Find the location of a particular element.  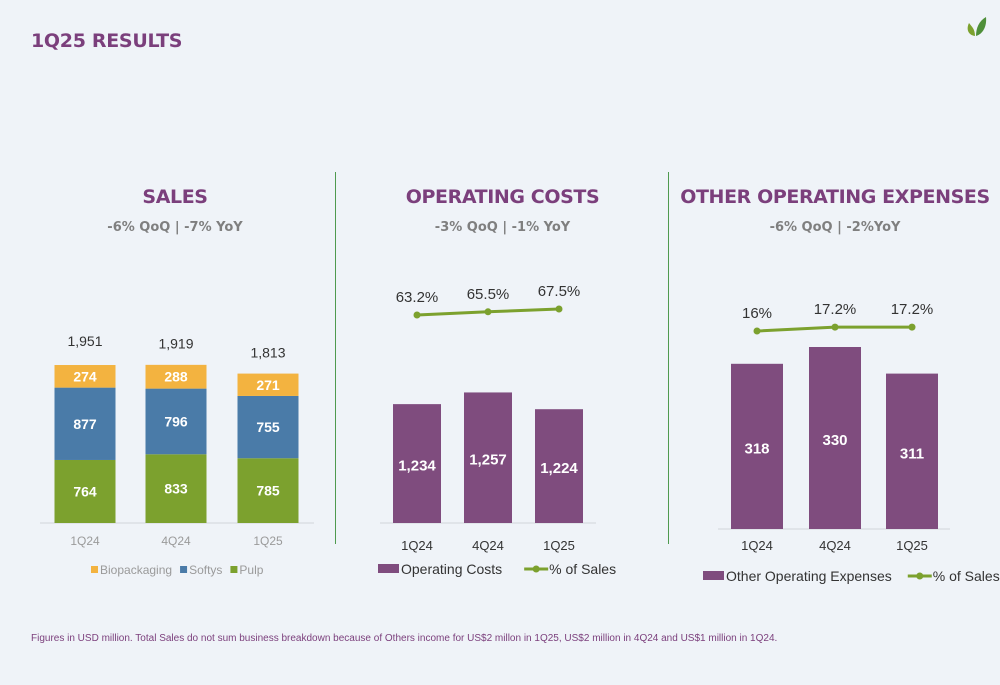

sales-bar-softys-4q24 is located at coordinates (176, 421).